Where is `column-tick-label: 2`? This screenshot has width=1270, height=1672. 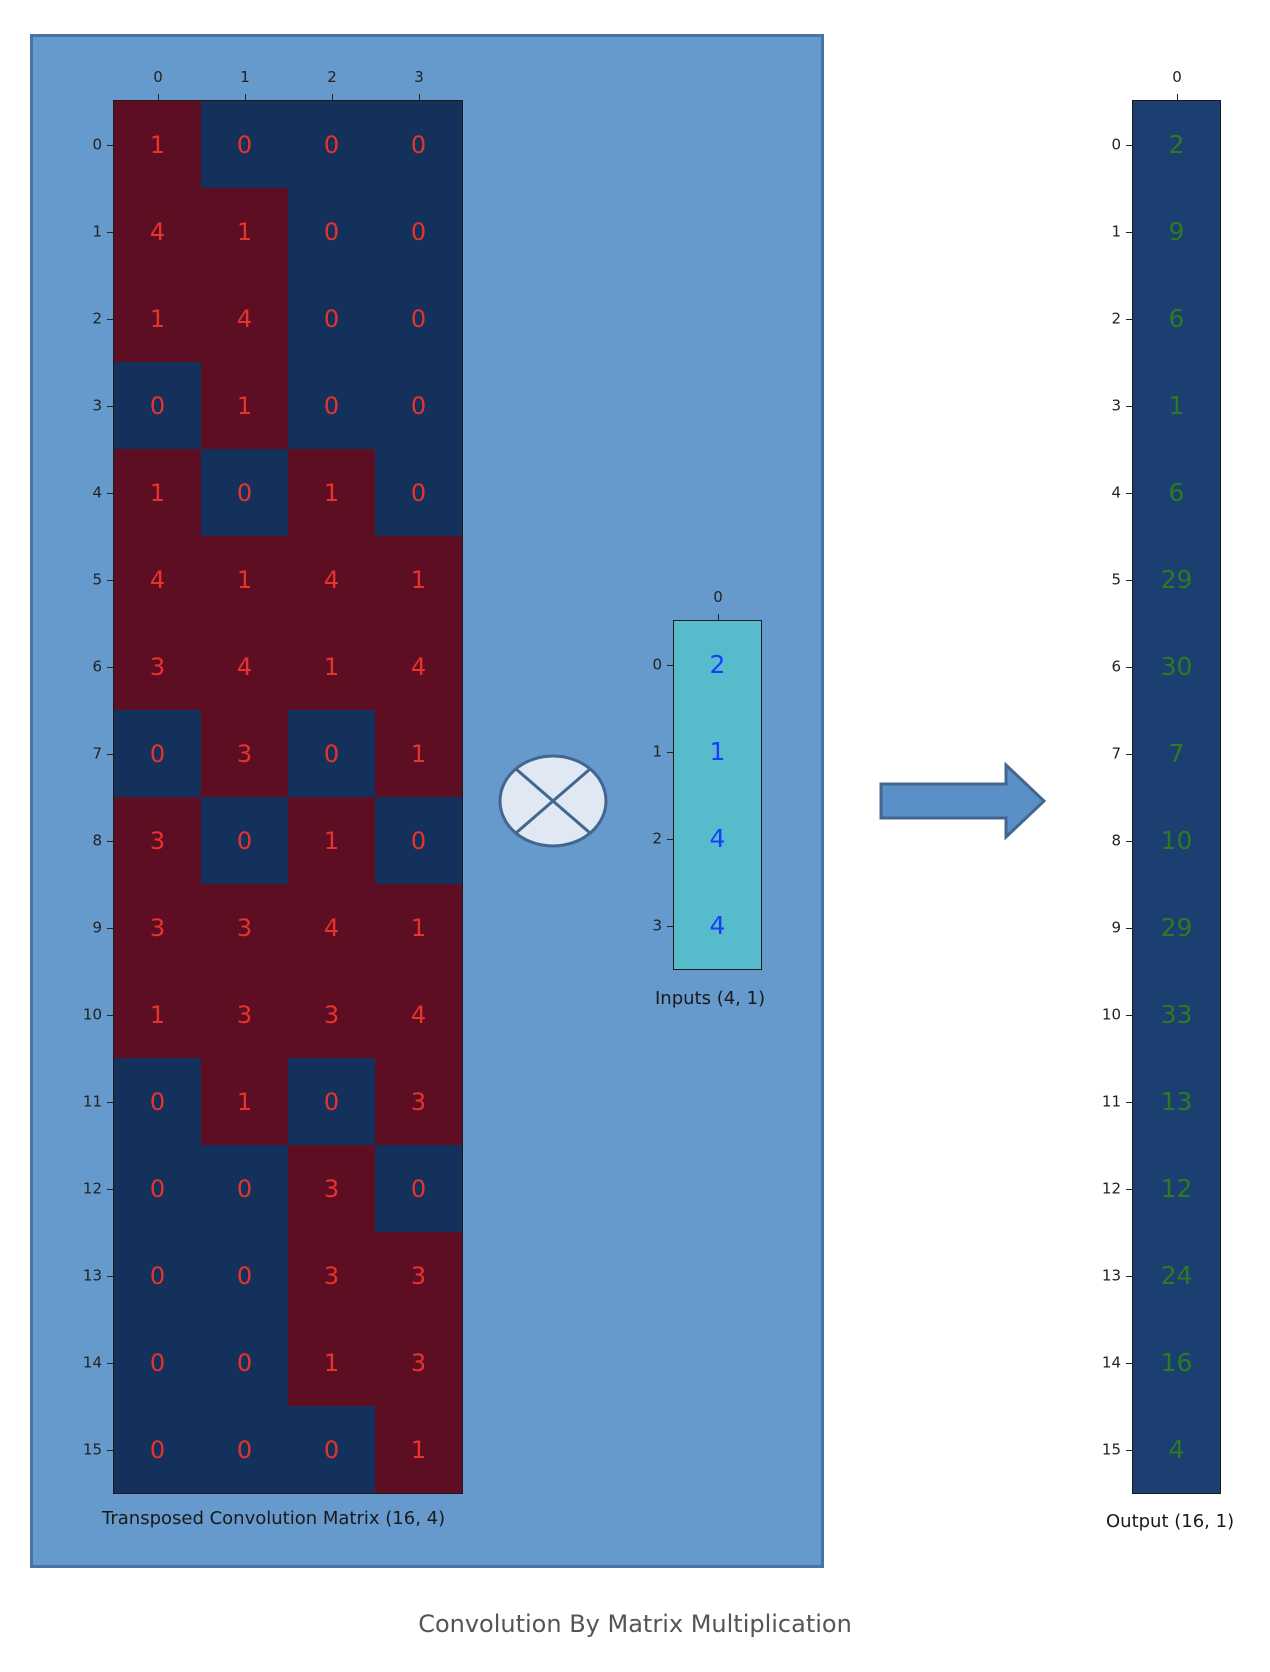 column-tick-label: 2 is located at coordinates (332, 77).